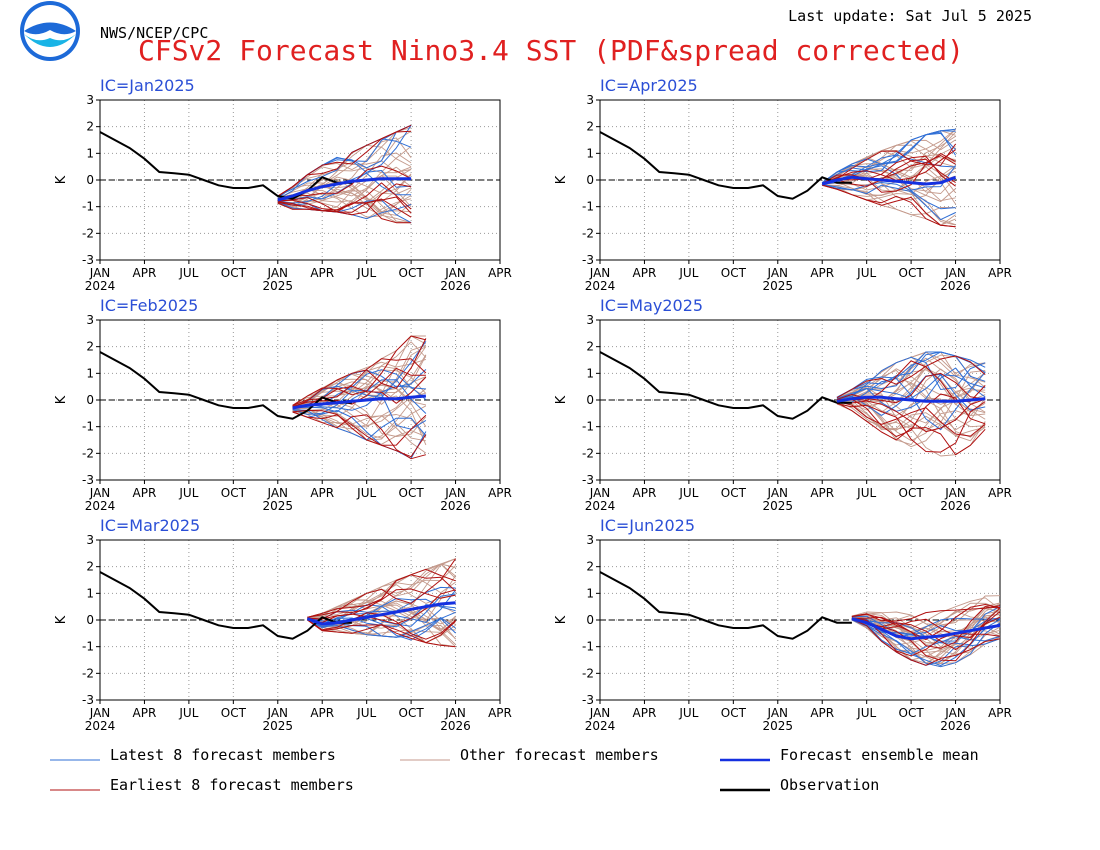  What do you see at coordinates (455, 286) in the screenshot?
I see `x-tick-year: 2026` at bounding box center [455, 286].